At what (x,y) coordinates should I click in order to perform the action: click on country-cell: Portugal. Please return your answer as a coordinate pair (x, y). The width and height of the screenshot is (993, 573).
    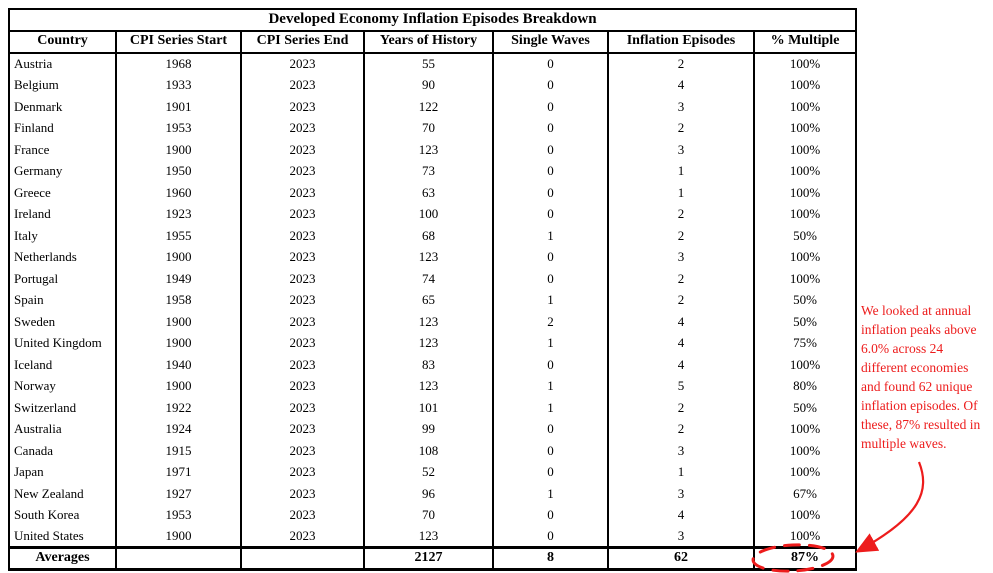
    Looking at the image, I should click on (62, 279).